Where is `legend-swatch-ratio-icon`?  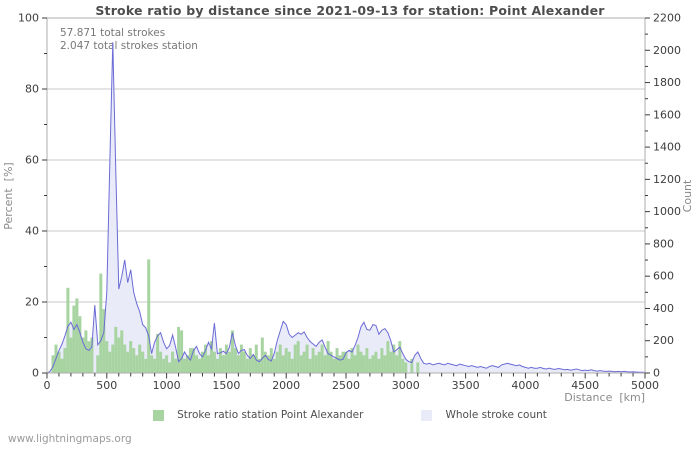
legend-swatch-ratio-icon is located at coordinates (159, 415).